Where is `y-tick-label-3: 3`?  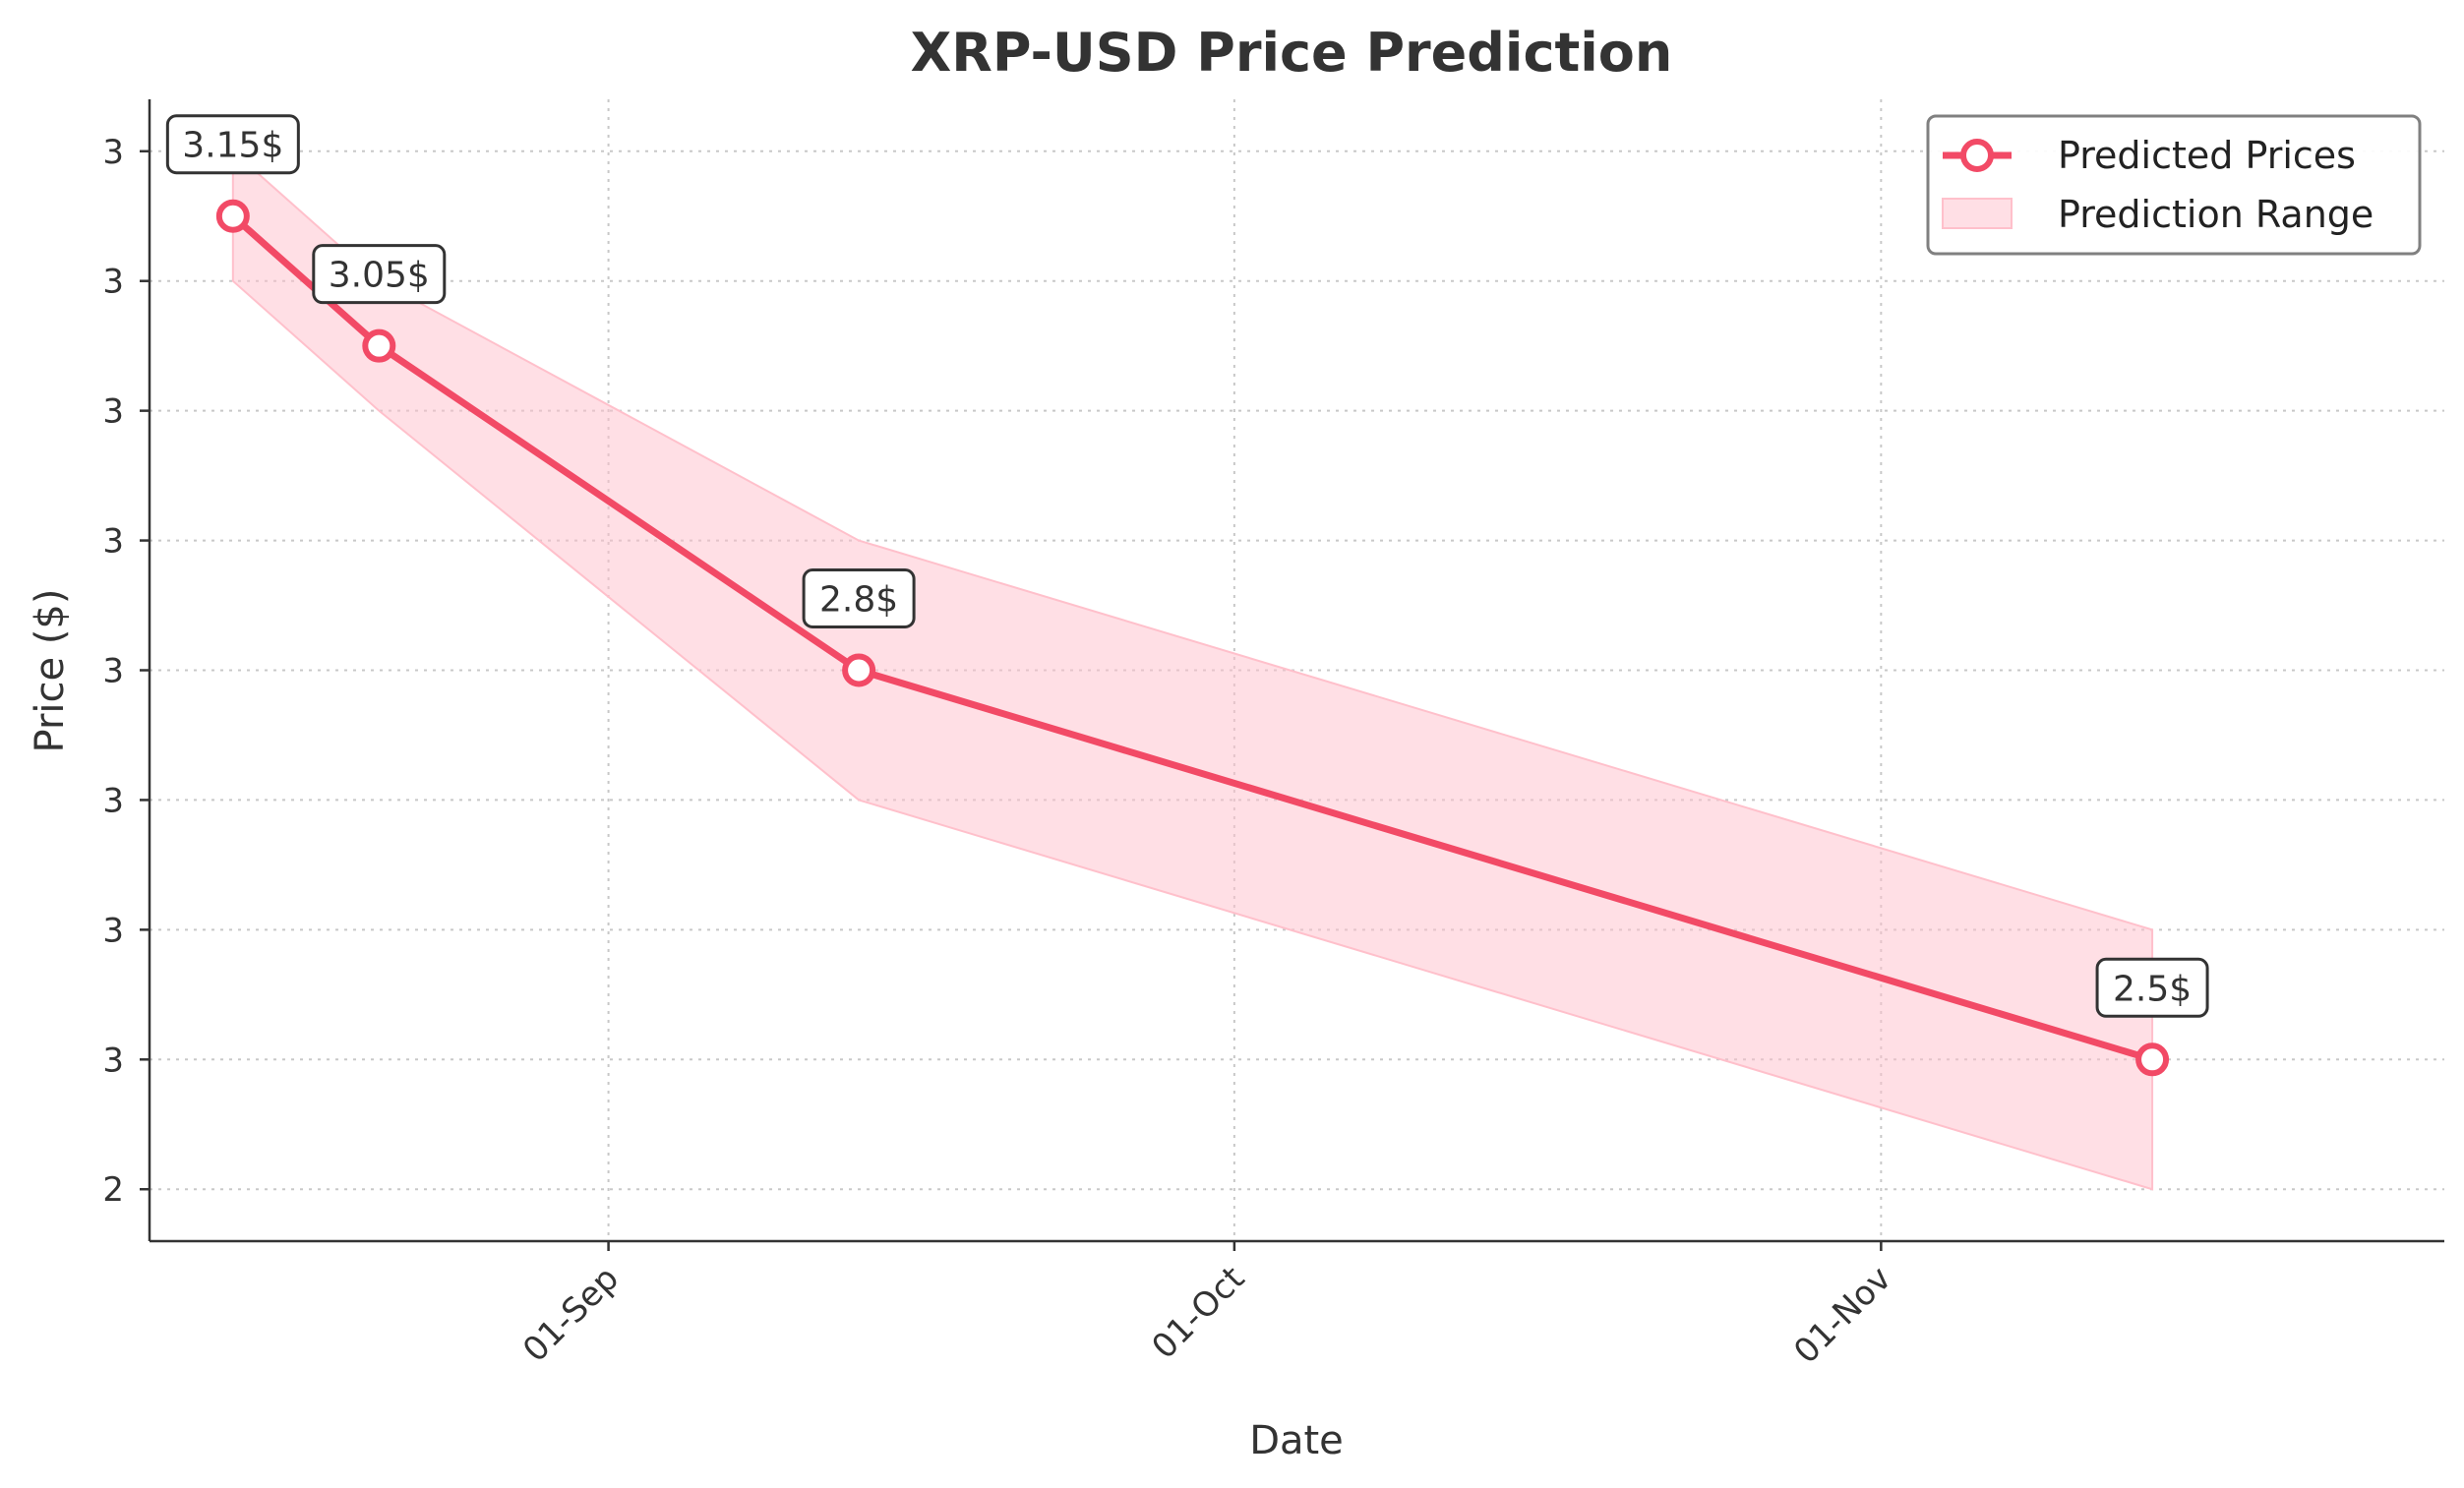 y-tick-label-3: 3 is located at coordinates (113, 801).